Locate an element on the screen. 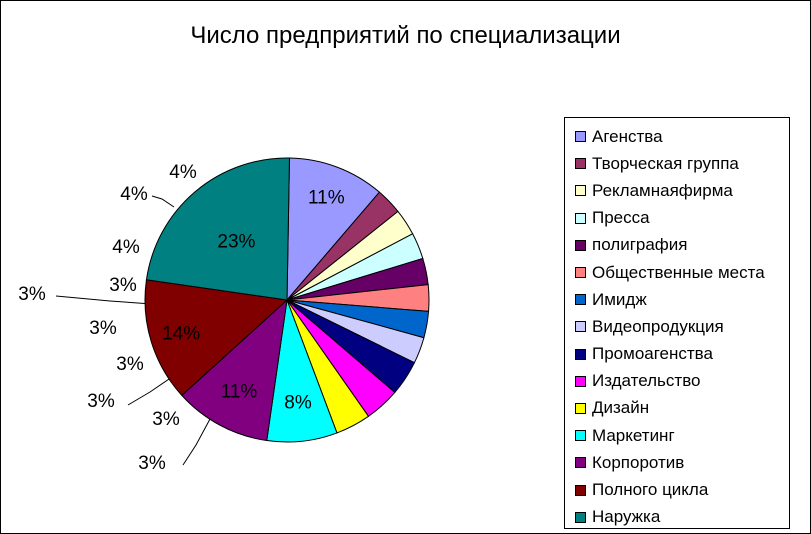 This screenshot has height=534, width=811. legend-item: Наружка is located at coordinates (682, 517).